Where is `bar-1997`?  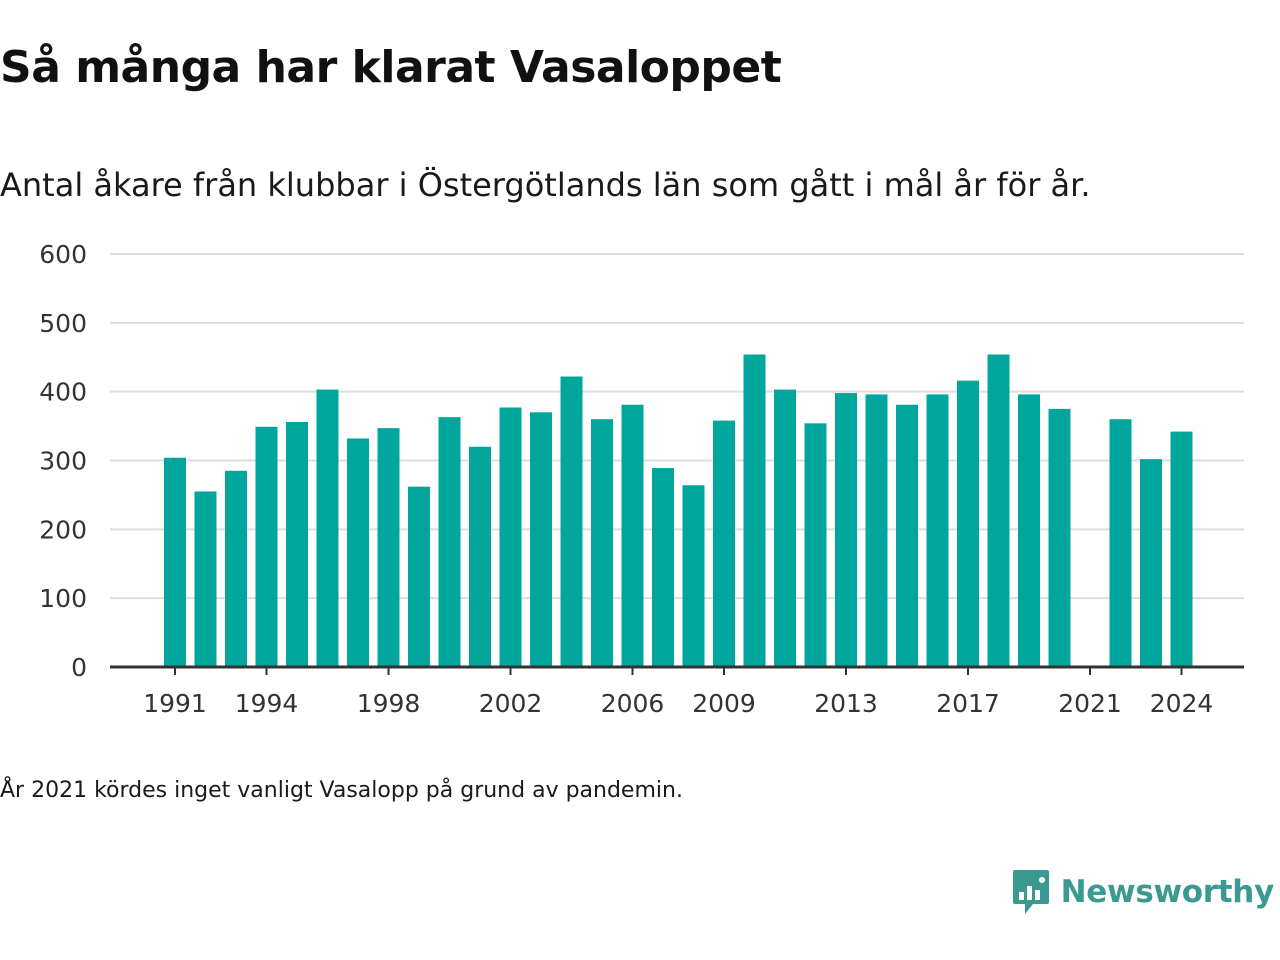
bar-1997 is located at coordinates (358, 552).